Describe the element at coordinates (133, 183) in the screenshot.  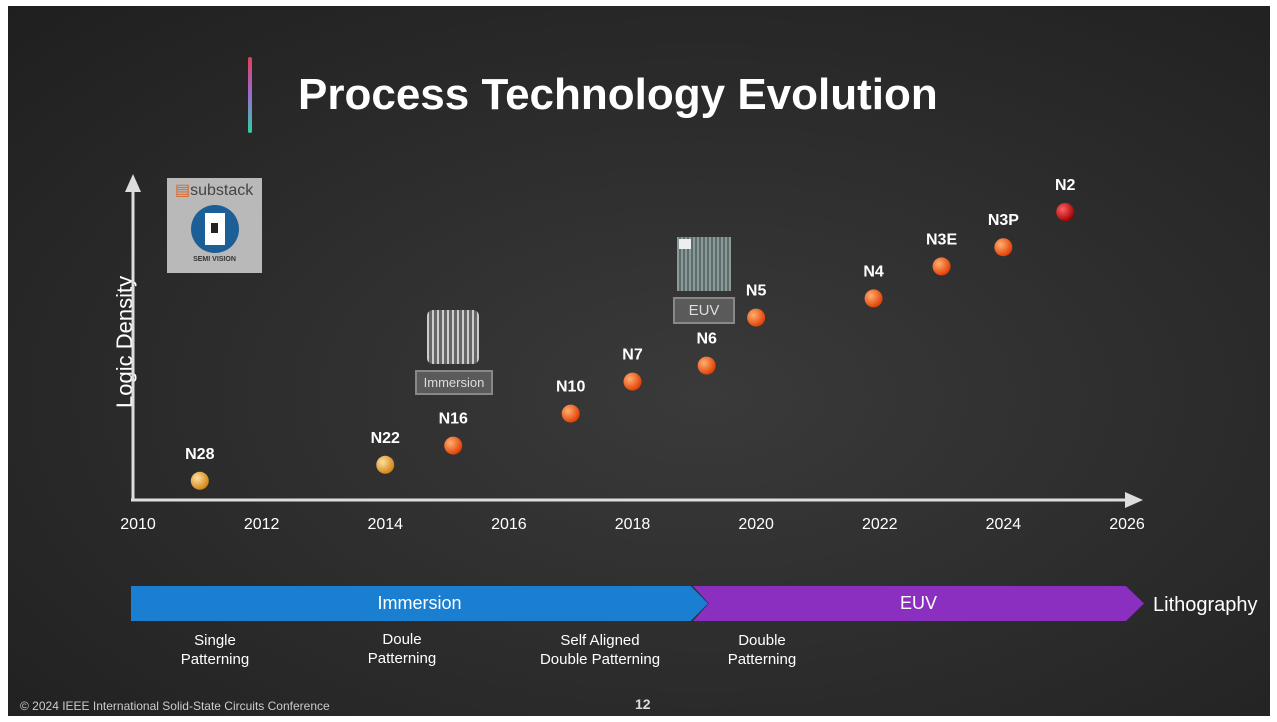
I see `y-axis-arrow` at that location.